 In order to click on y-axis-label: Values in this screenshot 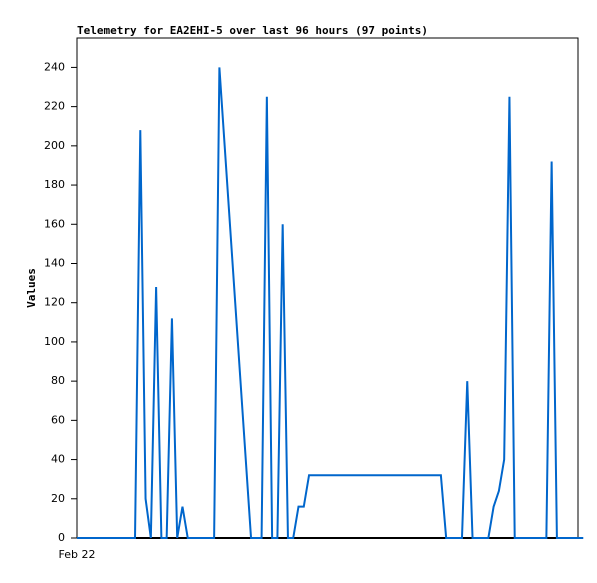, I will do `click(31, 288)`.